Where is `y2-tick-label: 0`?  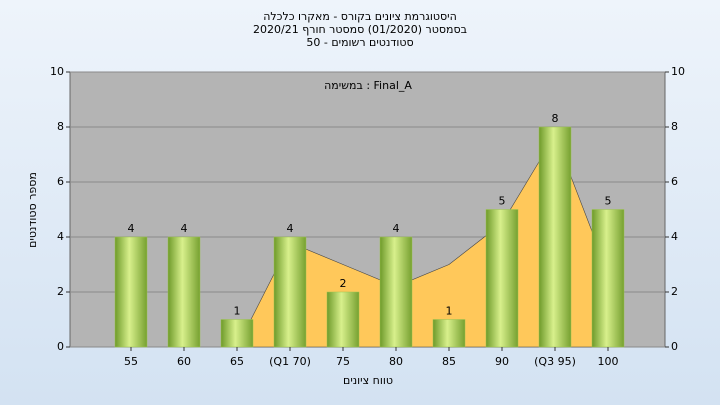 y2-tick-label: 0 is located at coordinates (674, 346).